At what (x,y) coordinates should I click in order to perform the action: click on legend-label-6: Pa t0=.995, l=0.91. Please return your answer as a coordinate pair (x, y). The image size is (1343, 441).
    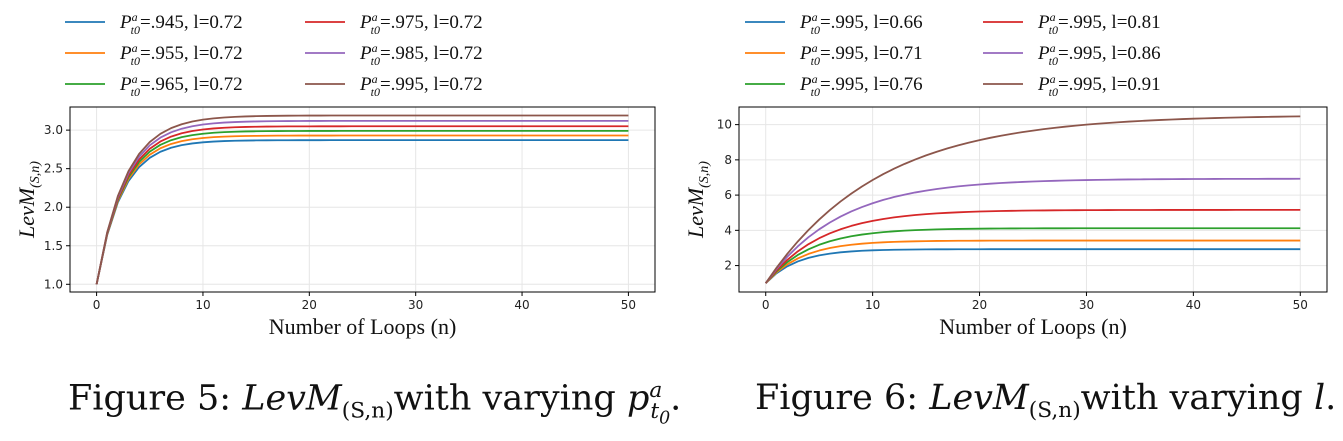
    Looking at the image, I should click on (1099, 85).